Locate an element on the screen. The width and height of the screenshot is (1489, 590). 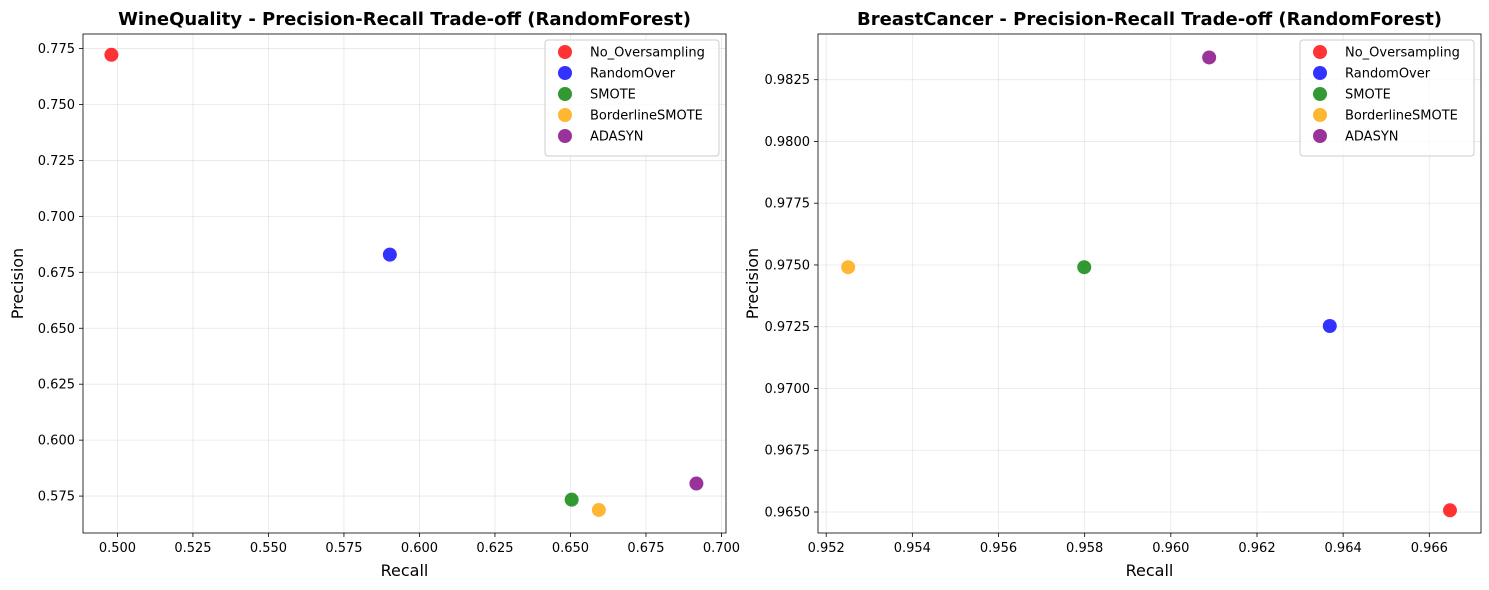
y-tick-label: 0.9825 is located at coordinates (788, 80).